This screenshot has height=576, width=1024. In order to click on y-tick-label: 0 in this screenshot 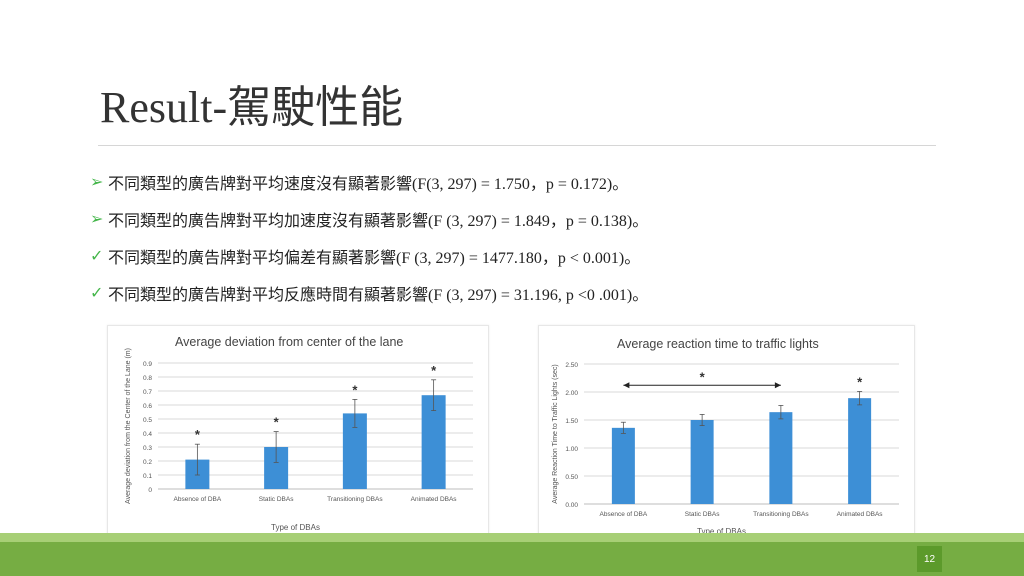, I will do `click(150, 490)`.